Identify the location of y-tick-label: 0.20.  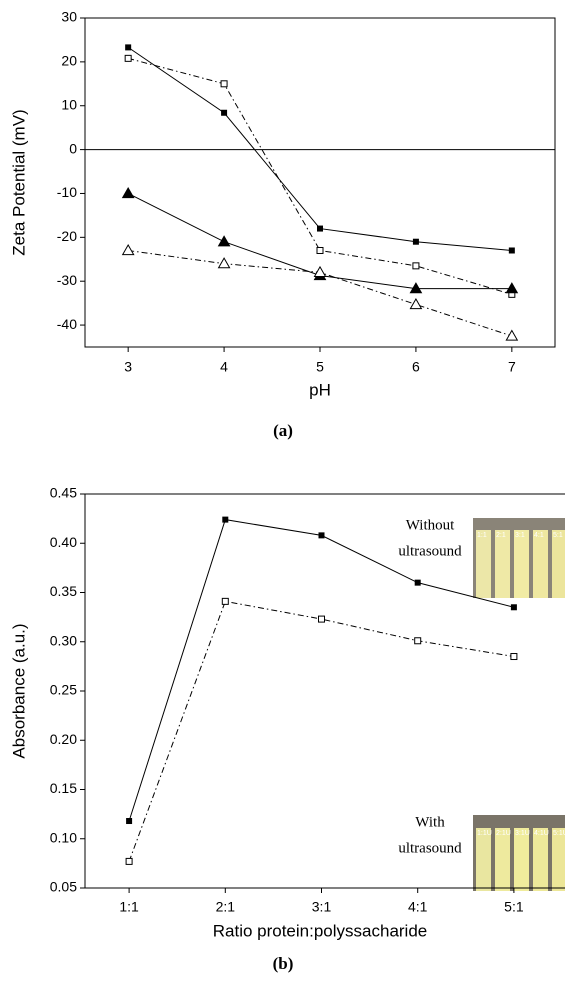
(63, 739).